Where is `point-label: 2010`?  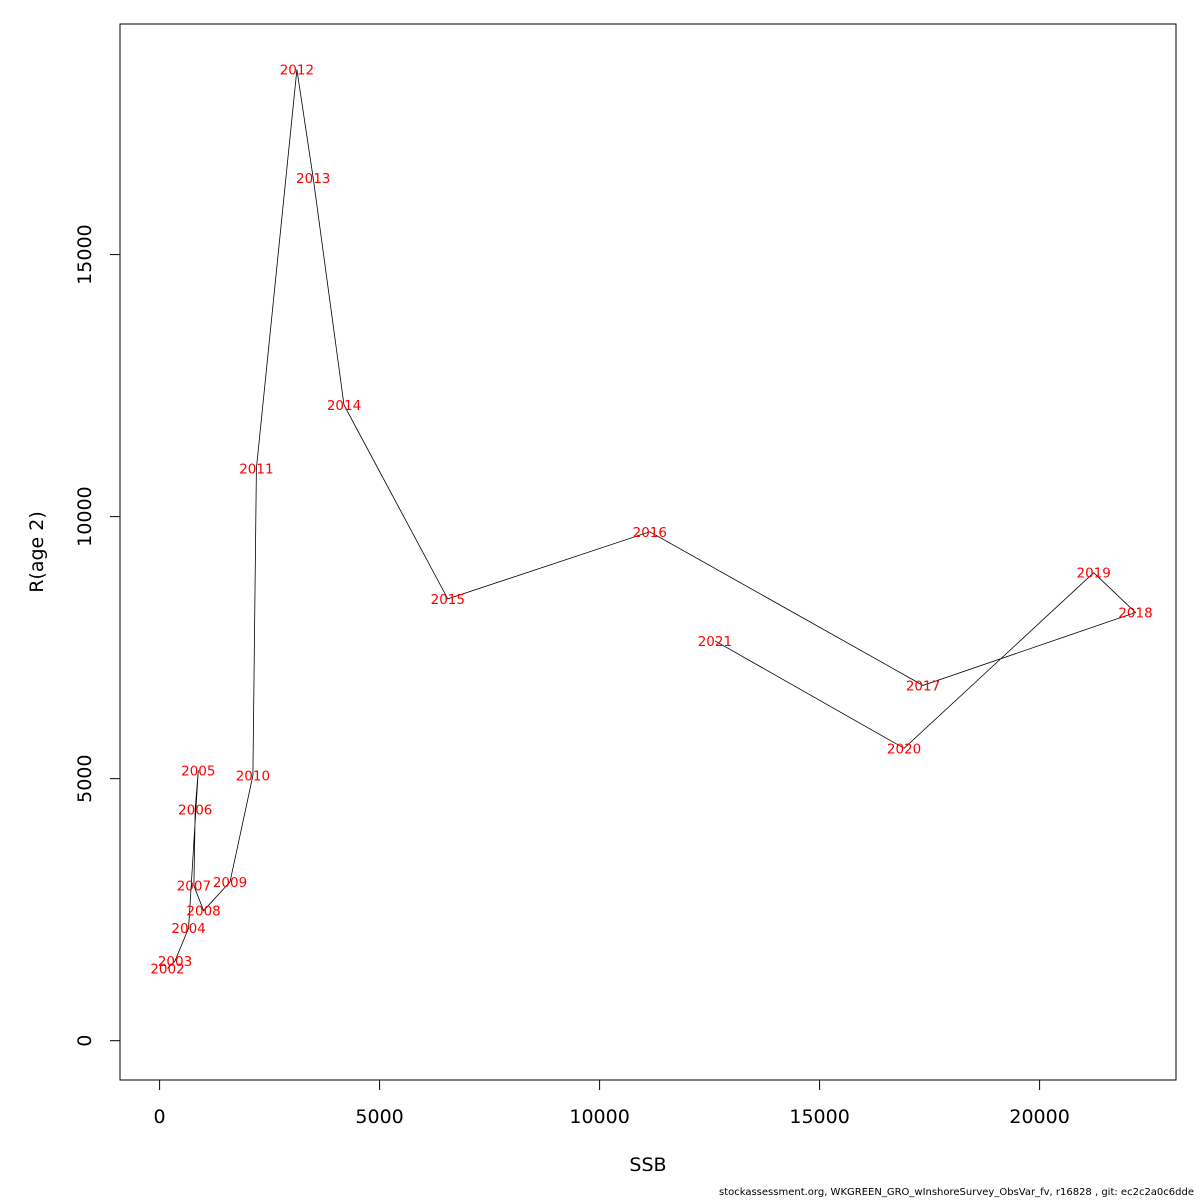 point-label: 2010 is located at coordinates (253, 777).